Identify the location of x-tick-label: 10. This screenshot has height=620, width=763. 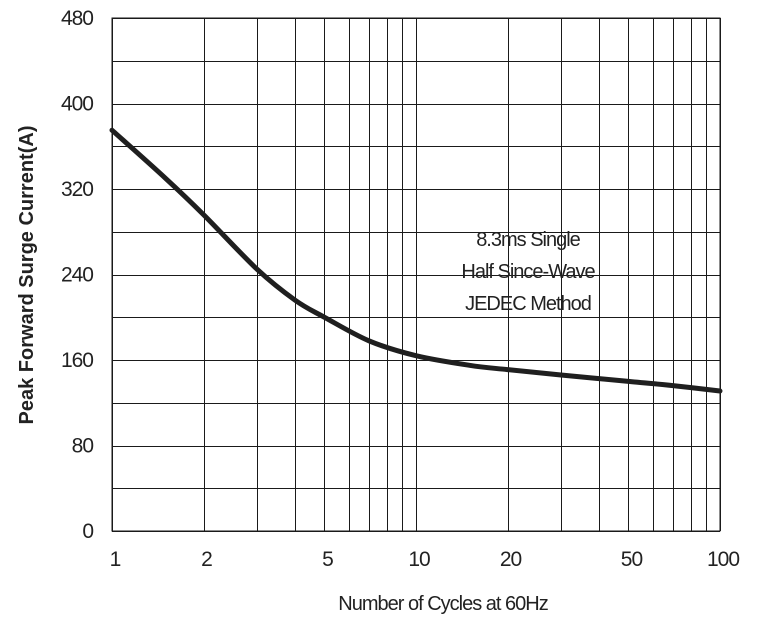
(419, 559).